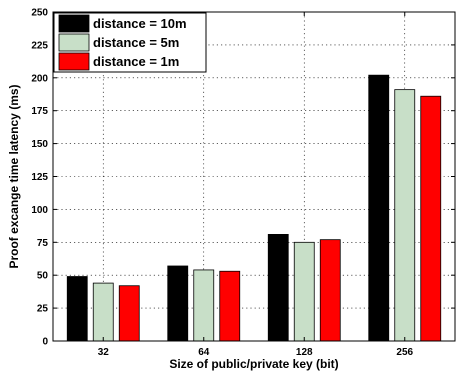 The width and height of the screenshot is (464, 373). What do you see at coordinates (404, 352) in the screenshot?
I see `x-tick-label: 256` at bounding box center [404, 352].